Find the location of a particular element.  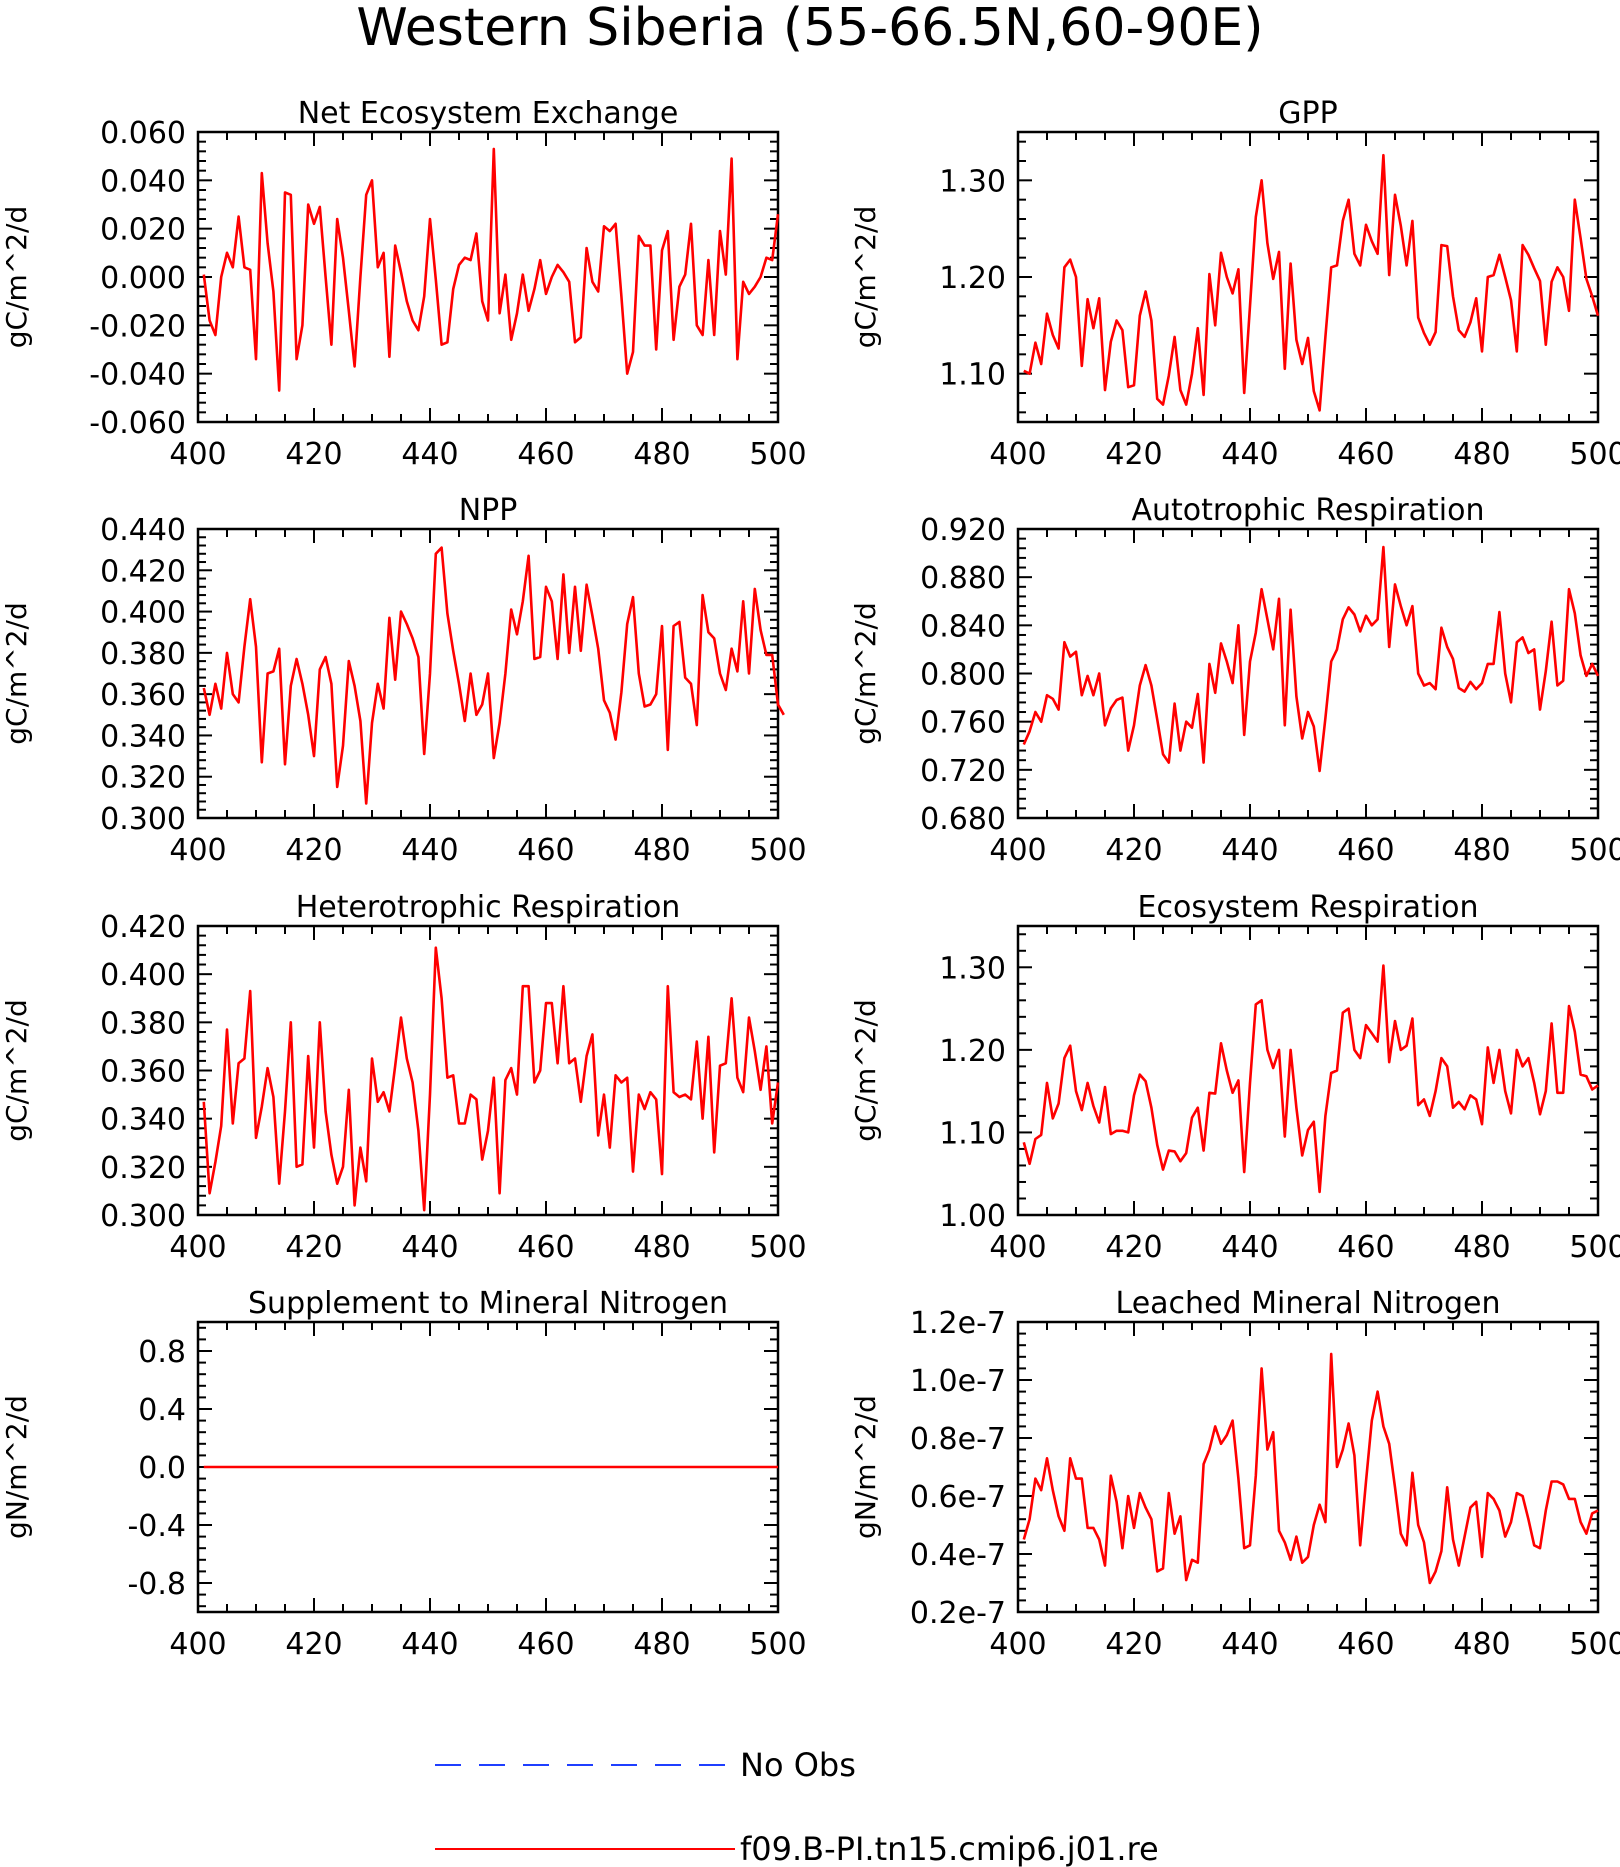

y-tick-label: -0.040 is located at coordinates (137, 375).